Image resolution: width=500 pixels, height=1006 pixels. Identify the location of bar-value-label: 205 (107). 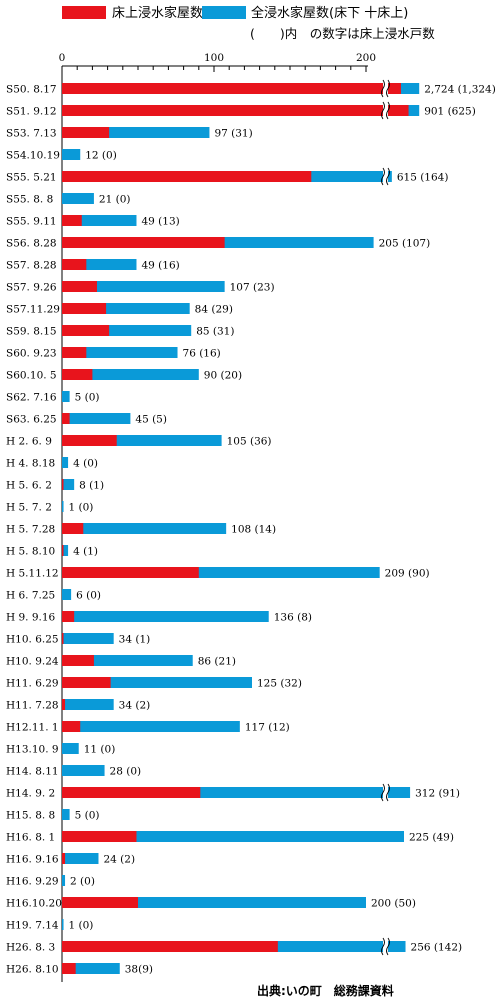
(405, 244).